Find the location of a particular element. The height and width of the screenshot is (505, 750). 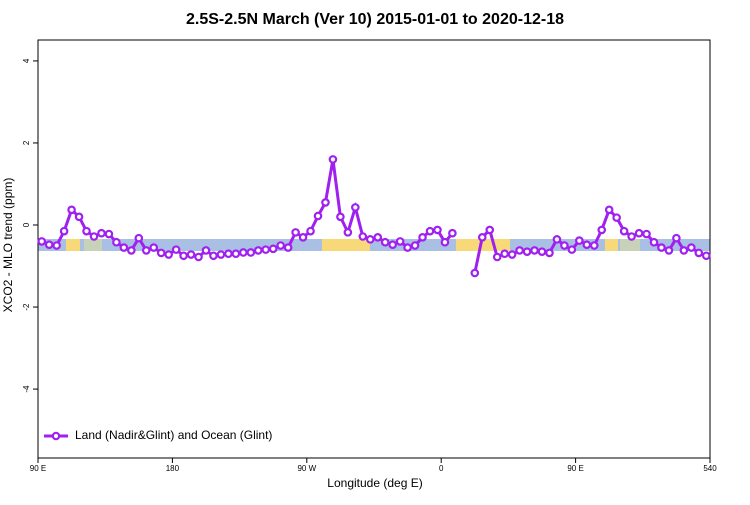

y-axis-label: XCO2 - MLO trend (ppm) is located at coordinates (8, 245).